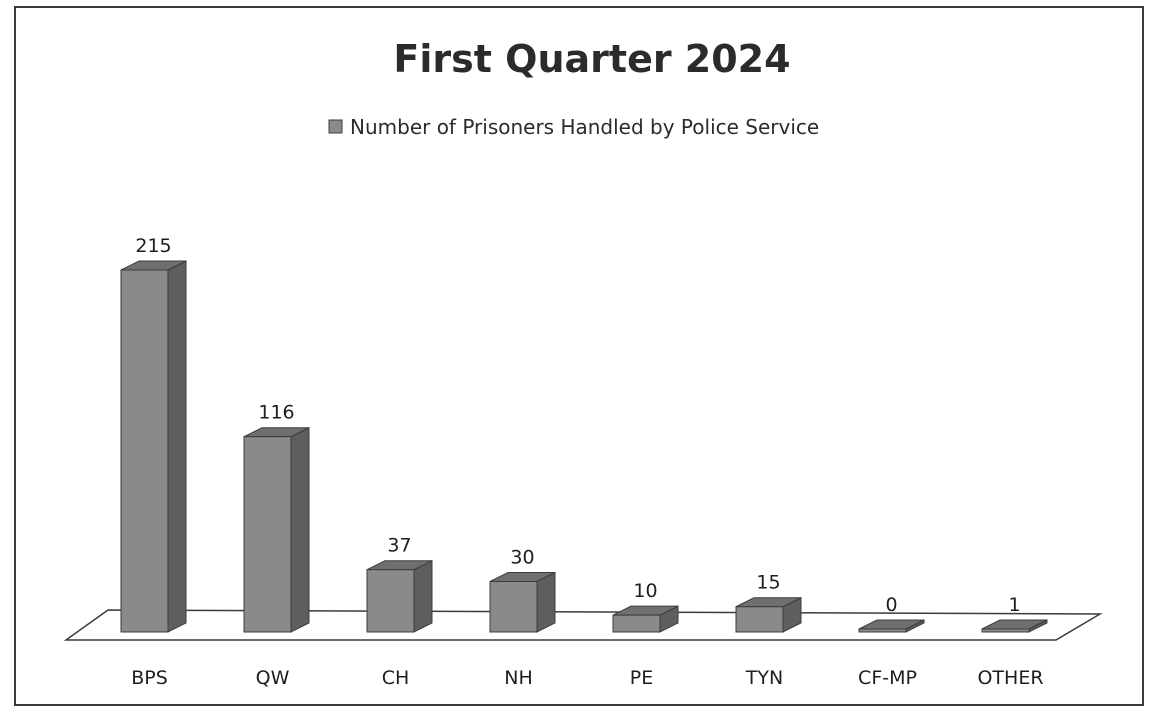 Image resolution: width=1158 pixels, height=714 pixels. I want to click on chart-title: First Quarter 2024, so click(591, 59).